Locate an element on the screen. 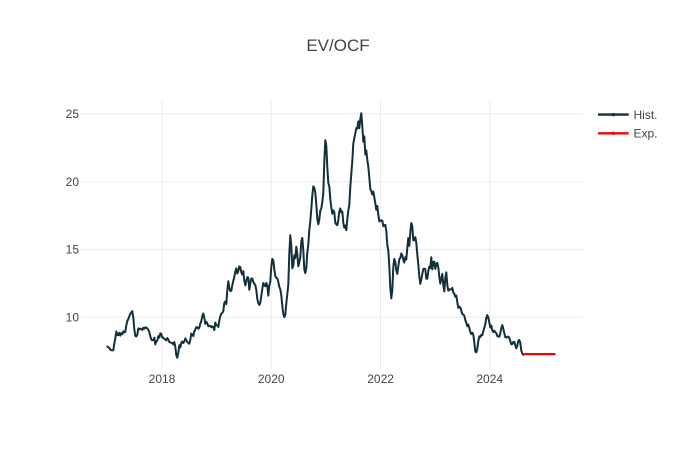  svg-text: 15 is located at coordinates (73, 250).